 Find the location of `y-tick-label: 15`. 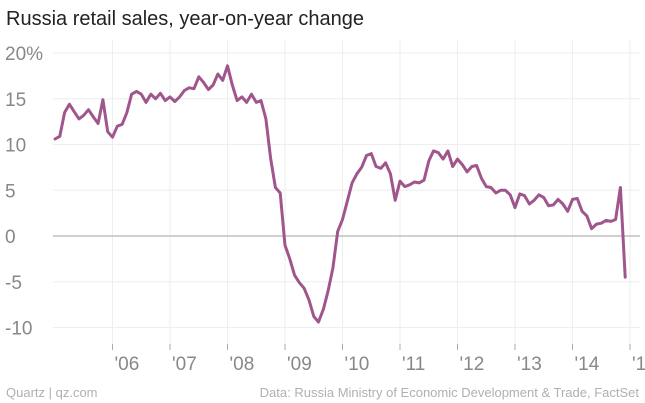

y-tick-label: 15 is located at coordinates (15, 100).